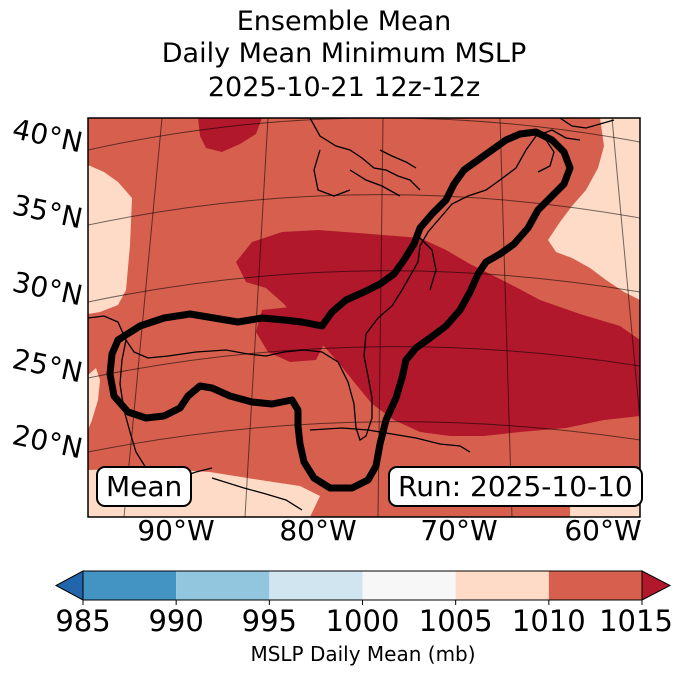 The width and height of the screenshot is (688, 674). What do you see at coordinates (363, 654) in the screenshot?
I see `colorbar-label: MSLP Daily Mean (mb)` at bounding box center [363, 654].